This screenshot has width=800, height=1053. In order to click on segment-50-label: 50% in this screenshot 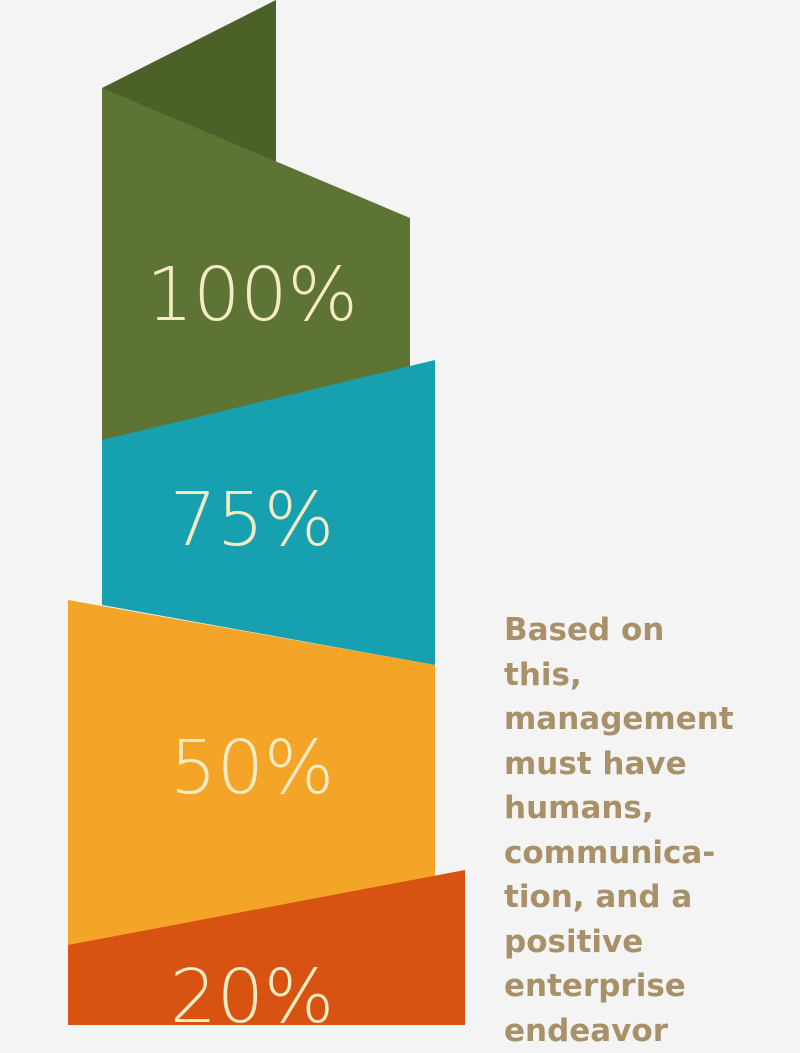, I will do `click(252, 768)`.